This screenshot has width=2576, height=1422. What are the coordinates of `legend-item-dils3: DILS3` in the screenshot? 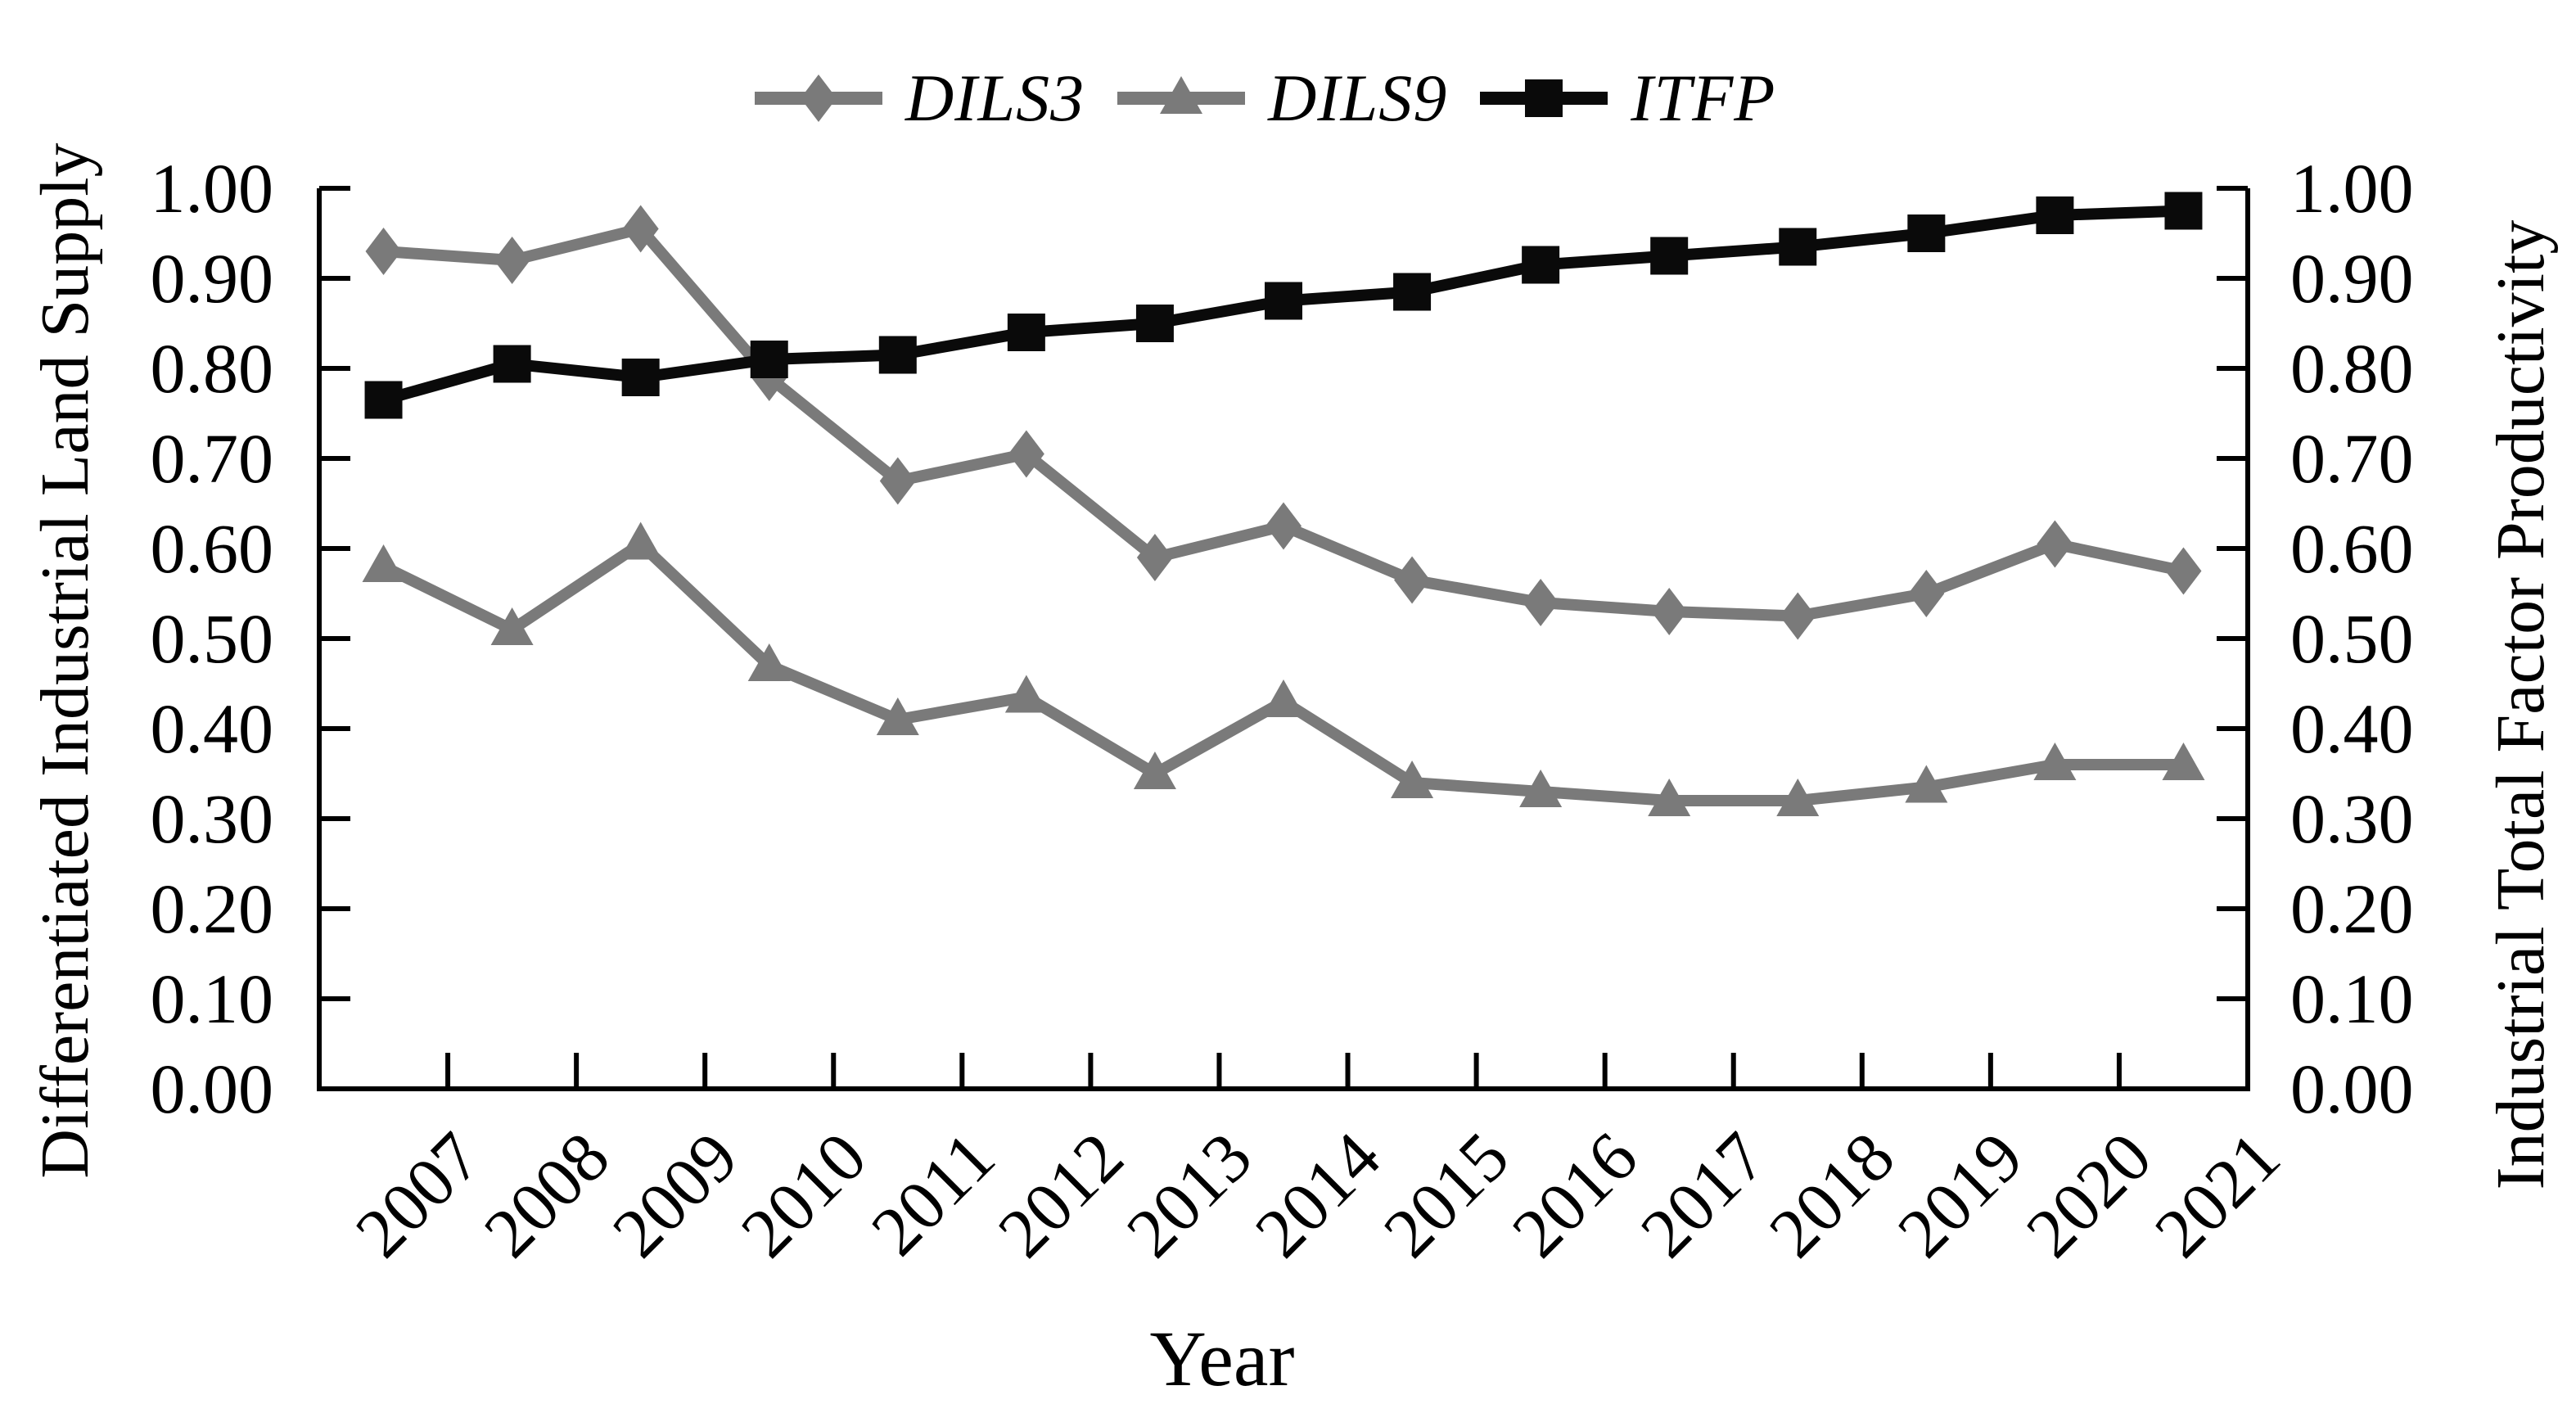 It's located at (919, 98).